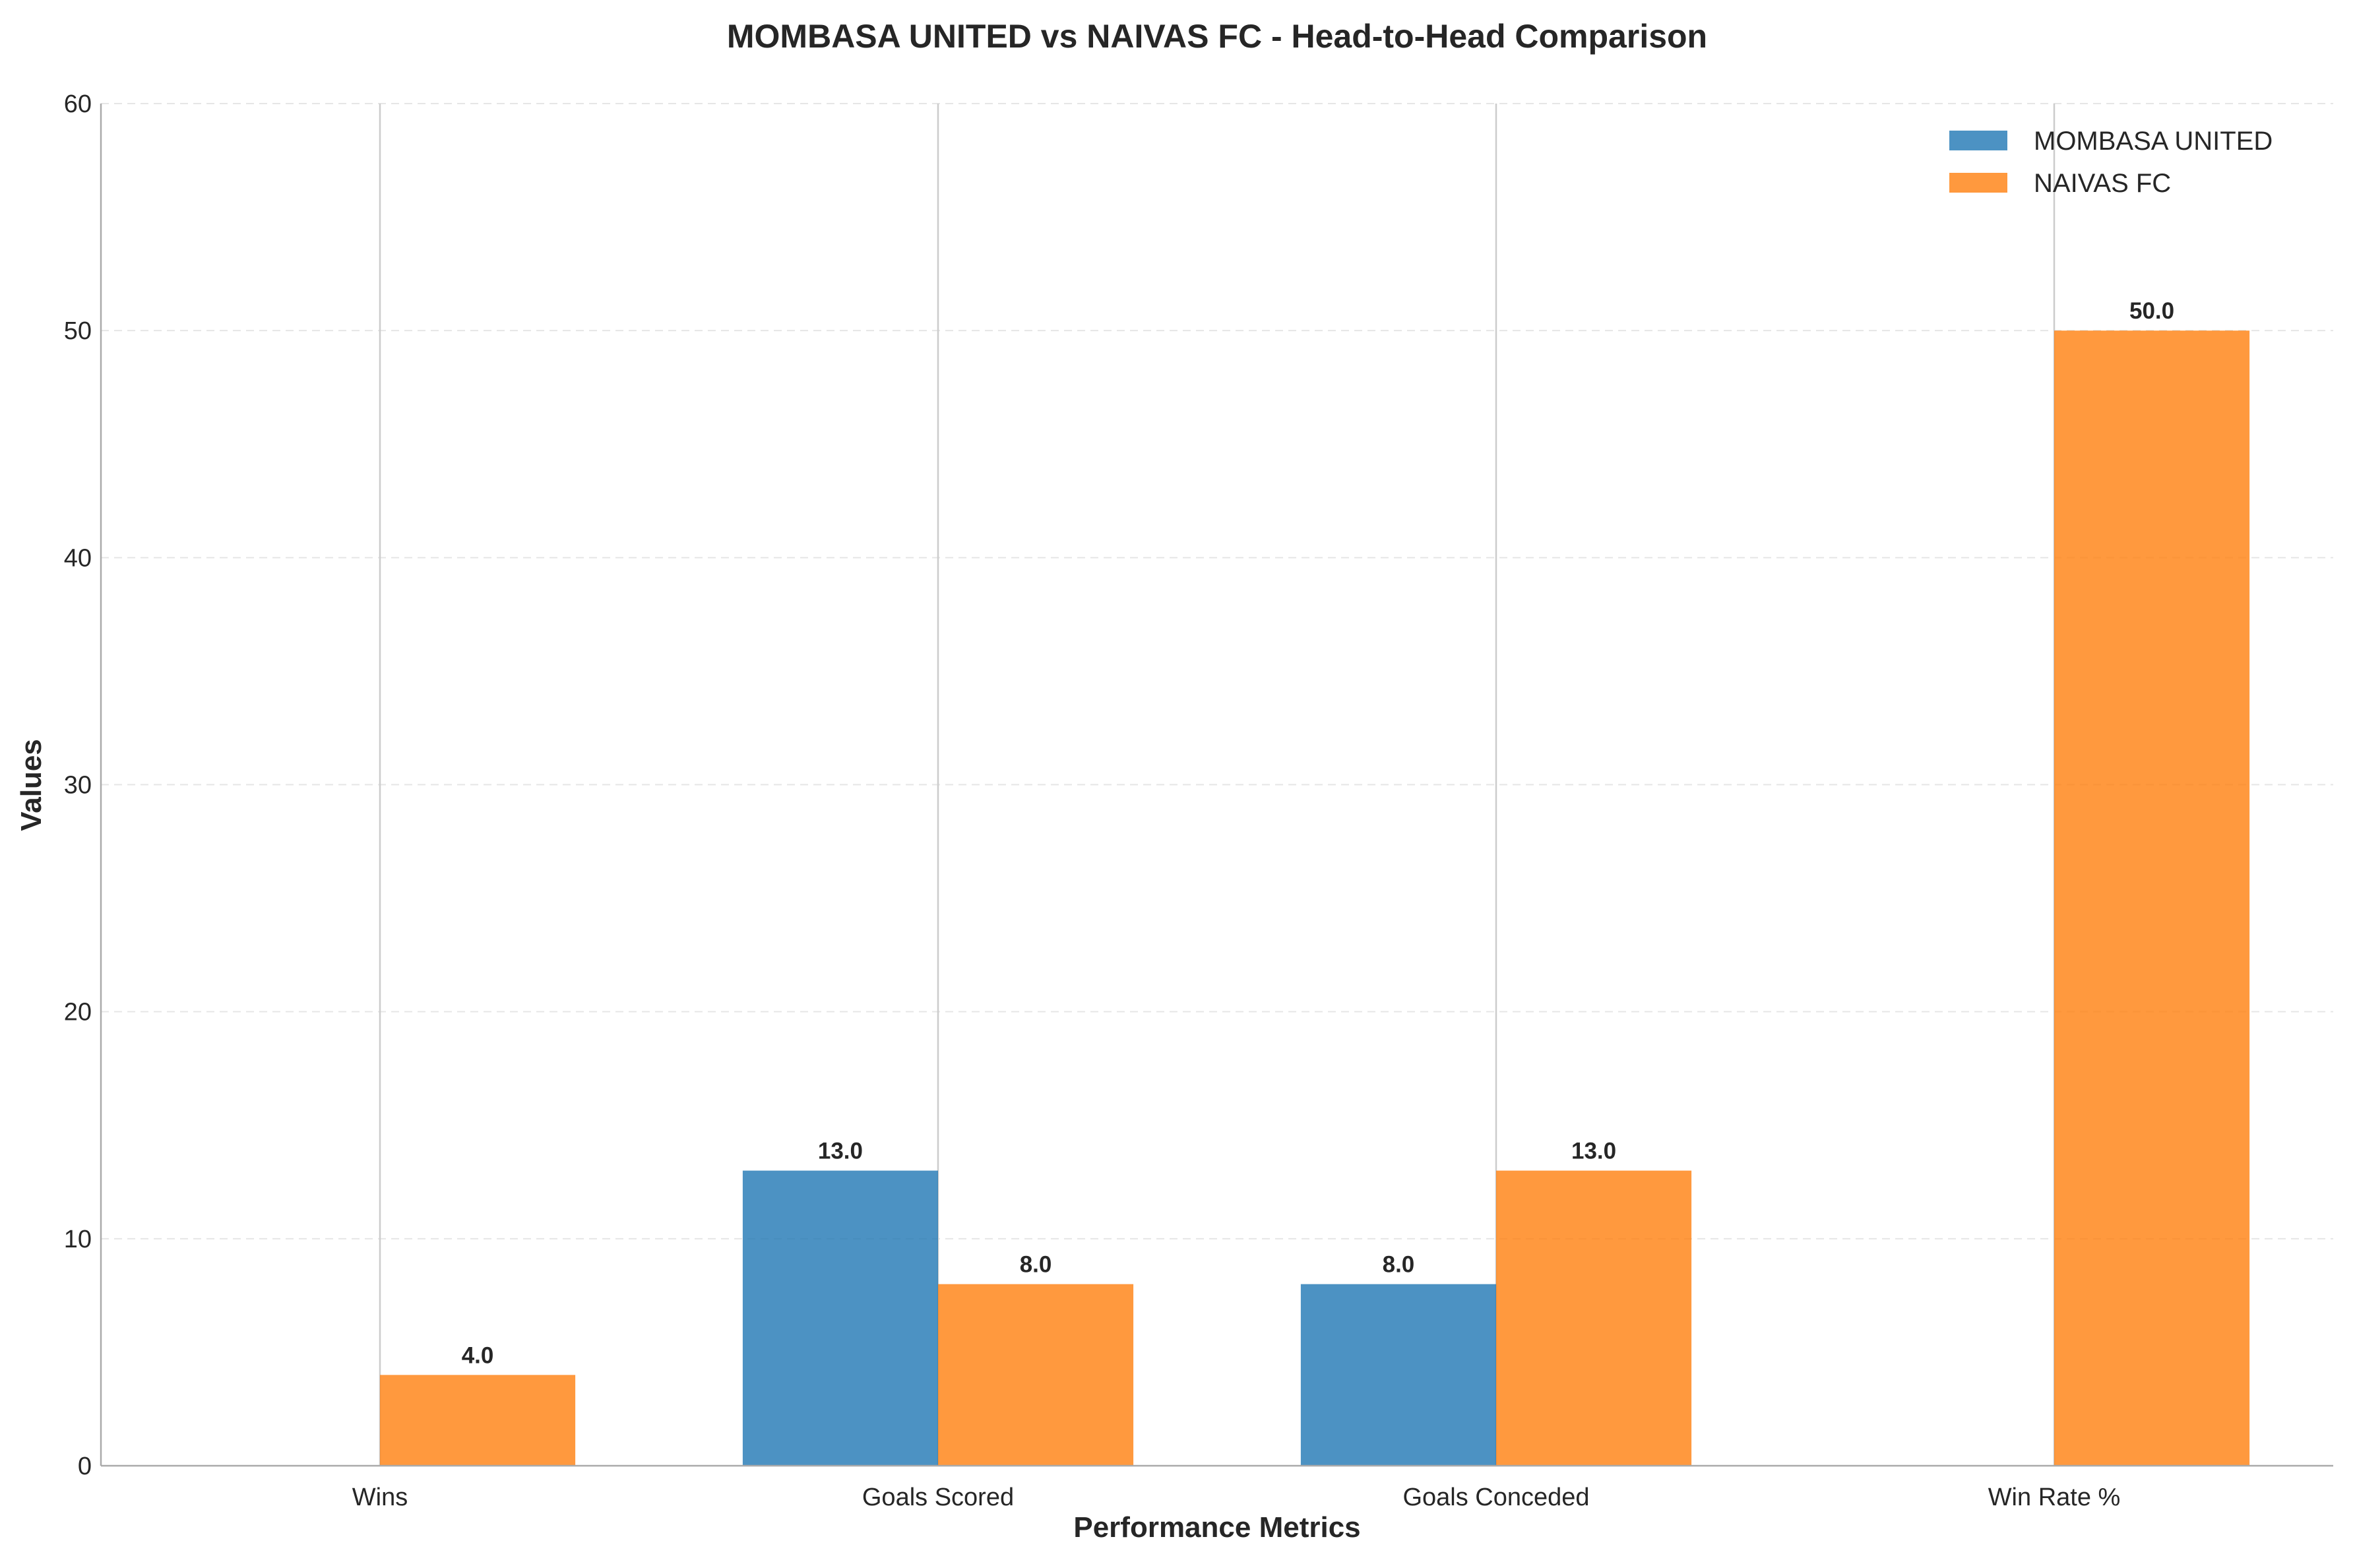 The width and height of the screenshot is (2355, 1568). Describe the element at coordinates (938, 1497) in the screenshot. I see `x-tick-label: Goals Scored` at that location.